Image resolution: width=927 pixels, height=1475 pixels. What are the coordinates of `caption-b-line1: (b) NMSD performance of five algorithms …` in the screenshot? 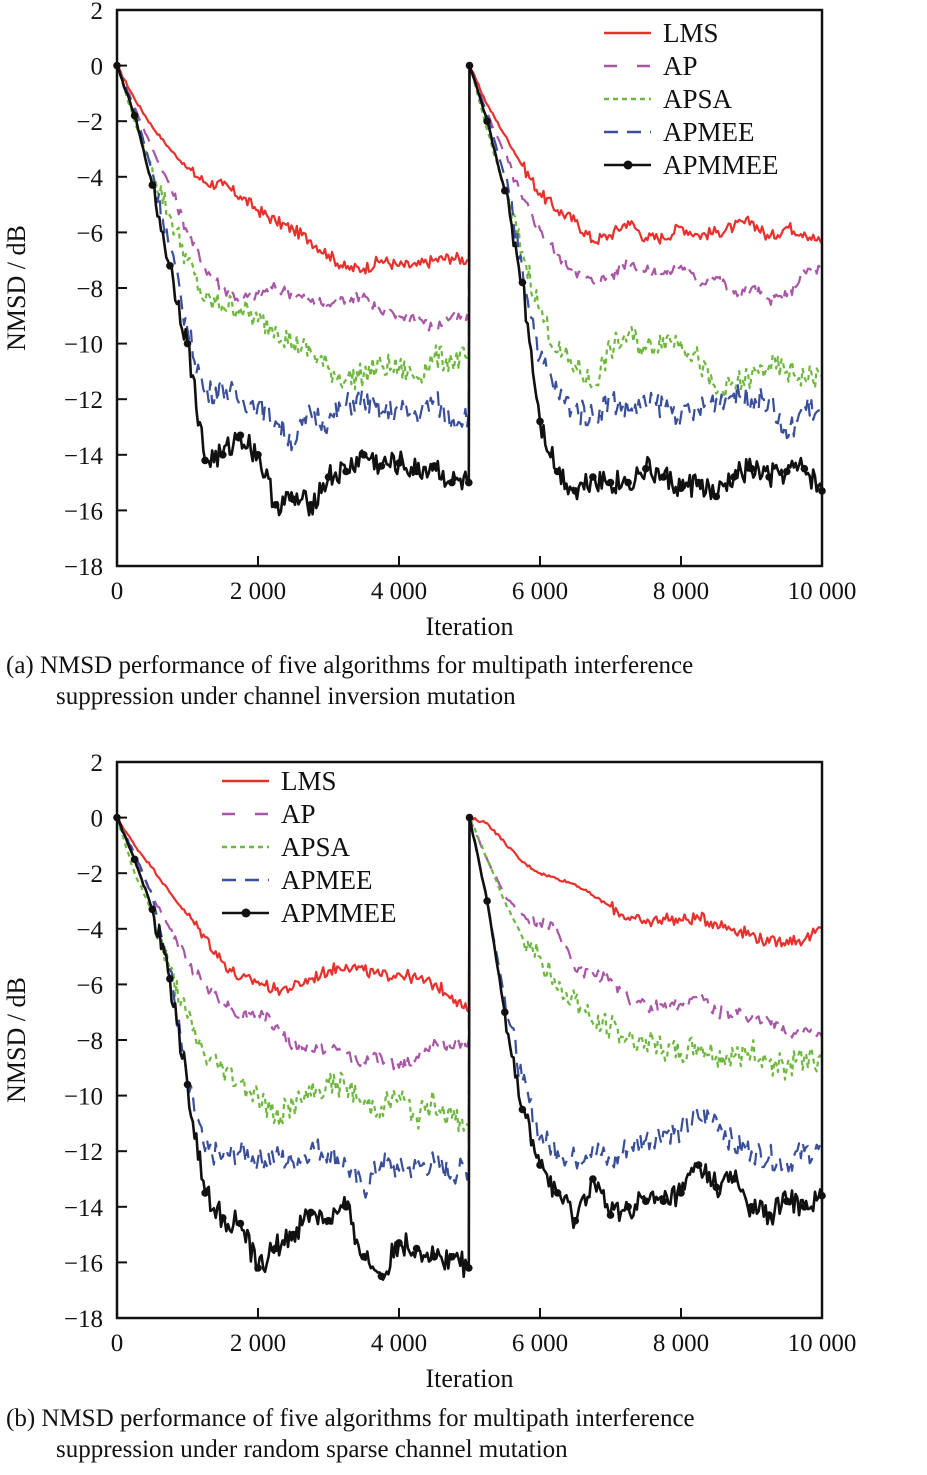 It's located at (350, 1418).